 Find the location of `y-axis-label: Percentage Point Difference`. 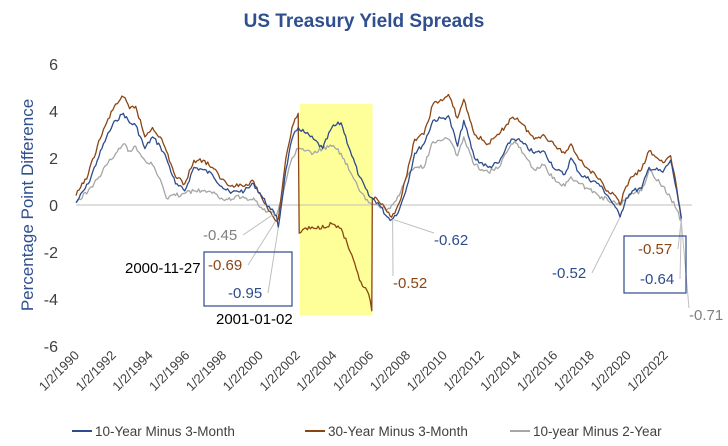

y-axis-label: Percentage Point Difference is located at coordinates (27, 205).